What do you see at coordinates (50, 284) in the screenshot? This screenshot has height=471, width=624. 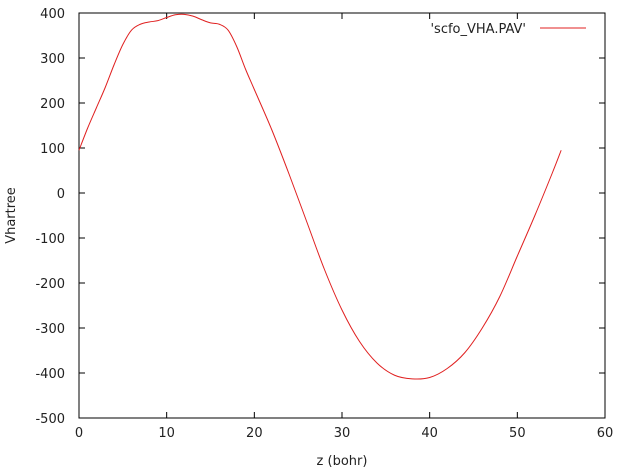 I see `y-tick-label: -200` at bounding box center [50, 284].